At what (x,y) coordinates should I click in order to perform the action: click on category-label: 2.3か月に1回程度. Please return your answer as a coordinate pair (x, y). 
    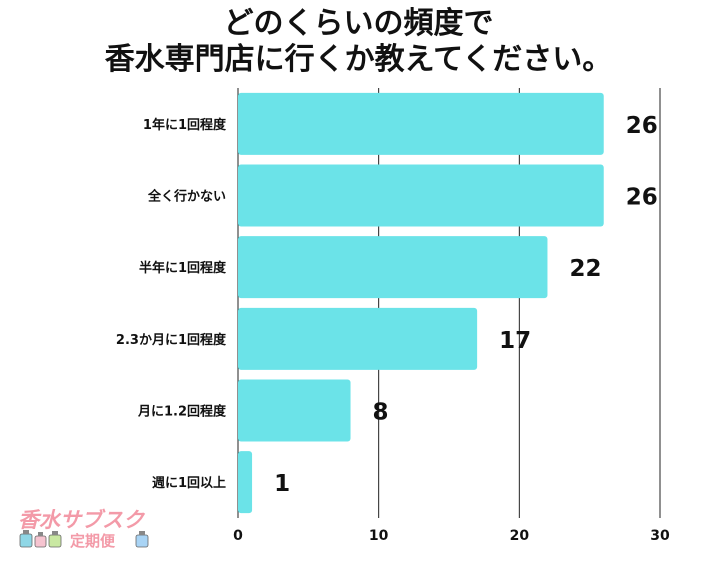
    Looking at the image, I should click on (171, 340).